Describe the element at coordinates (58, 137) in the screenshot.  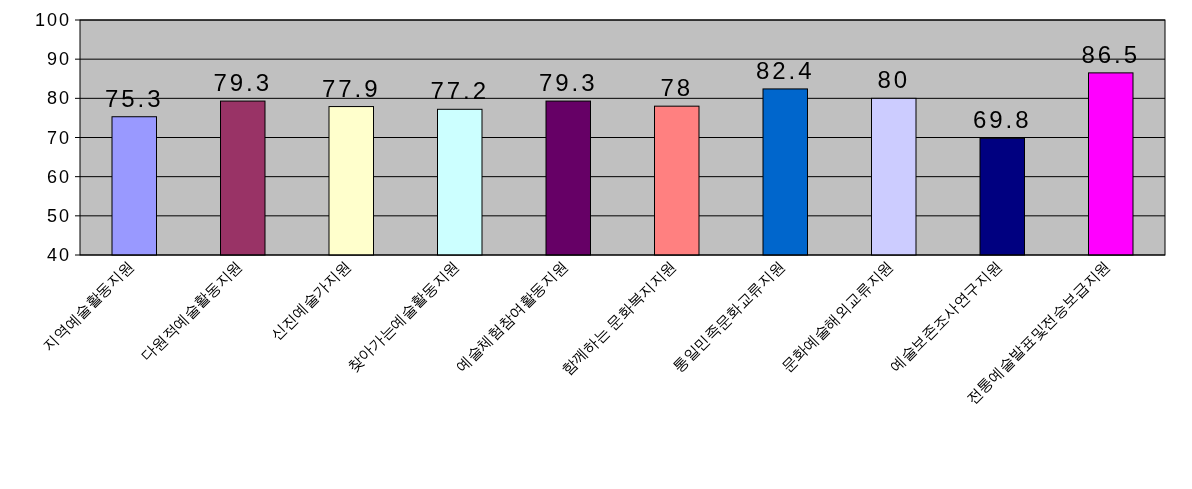
I see `y-tick-label: 70` at that location.